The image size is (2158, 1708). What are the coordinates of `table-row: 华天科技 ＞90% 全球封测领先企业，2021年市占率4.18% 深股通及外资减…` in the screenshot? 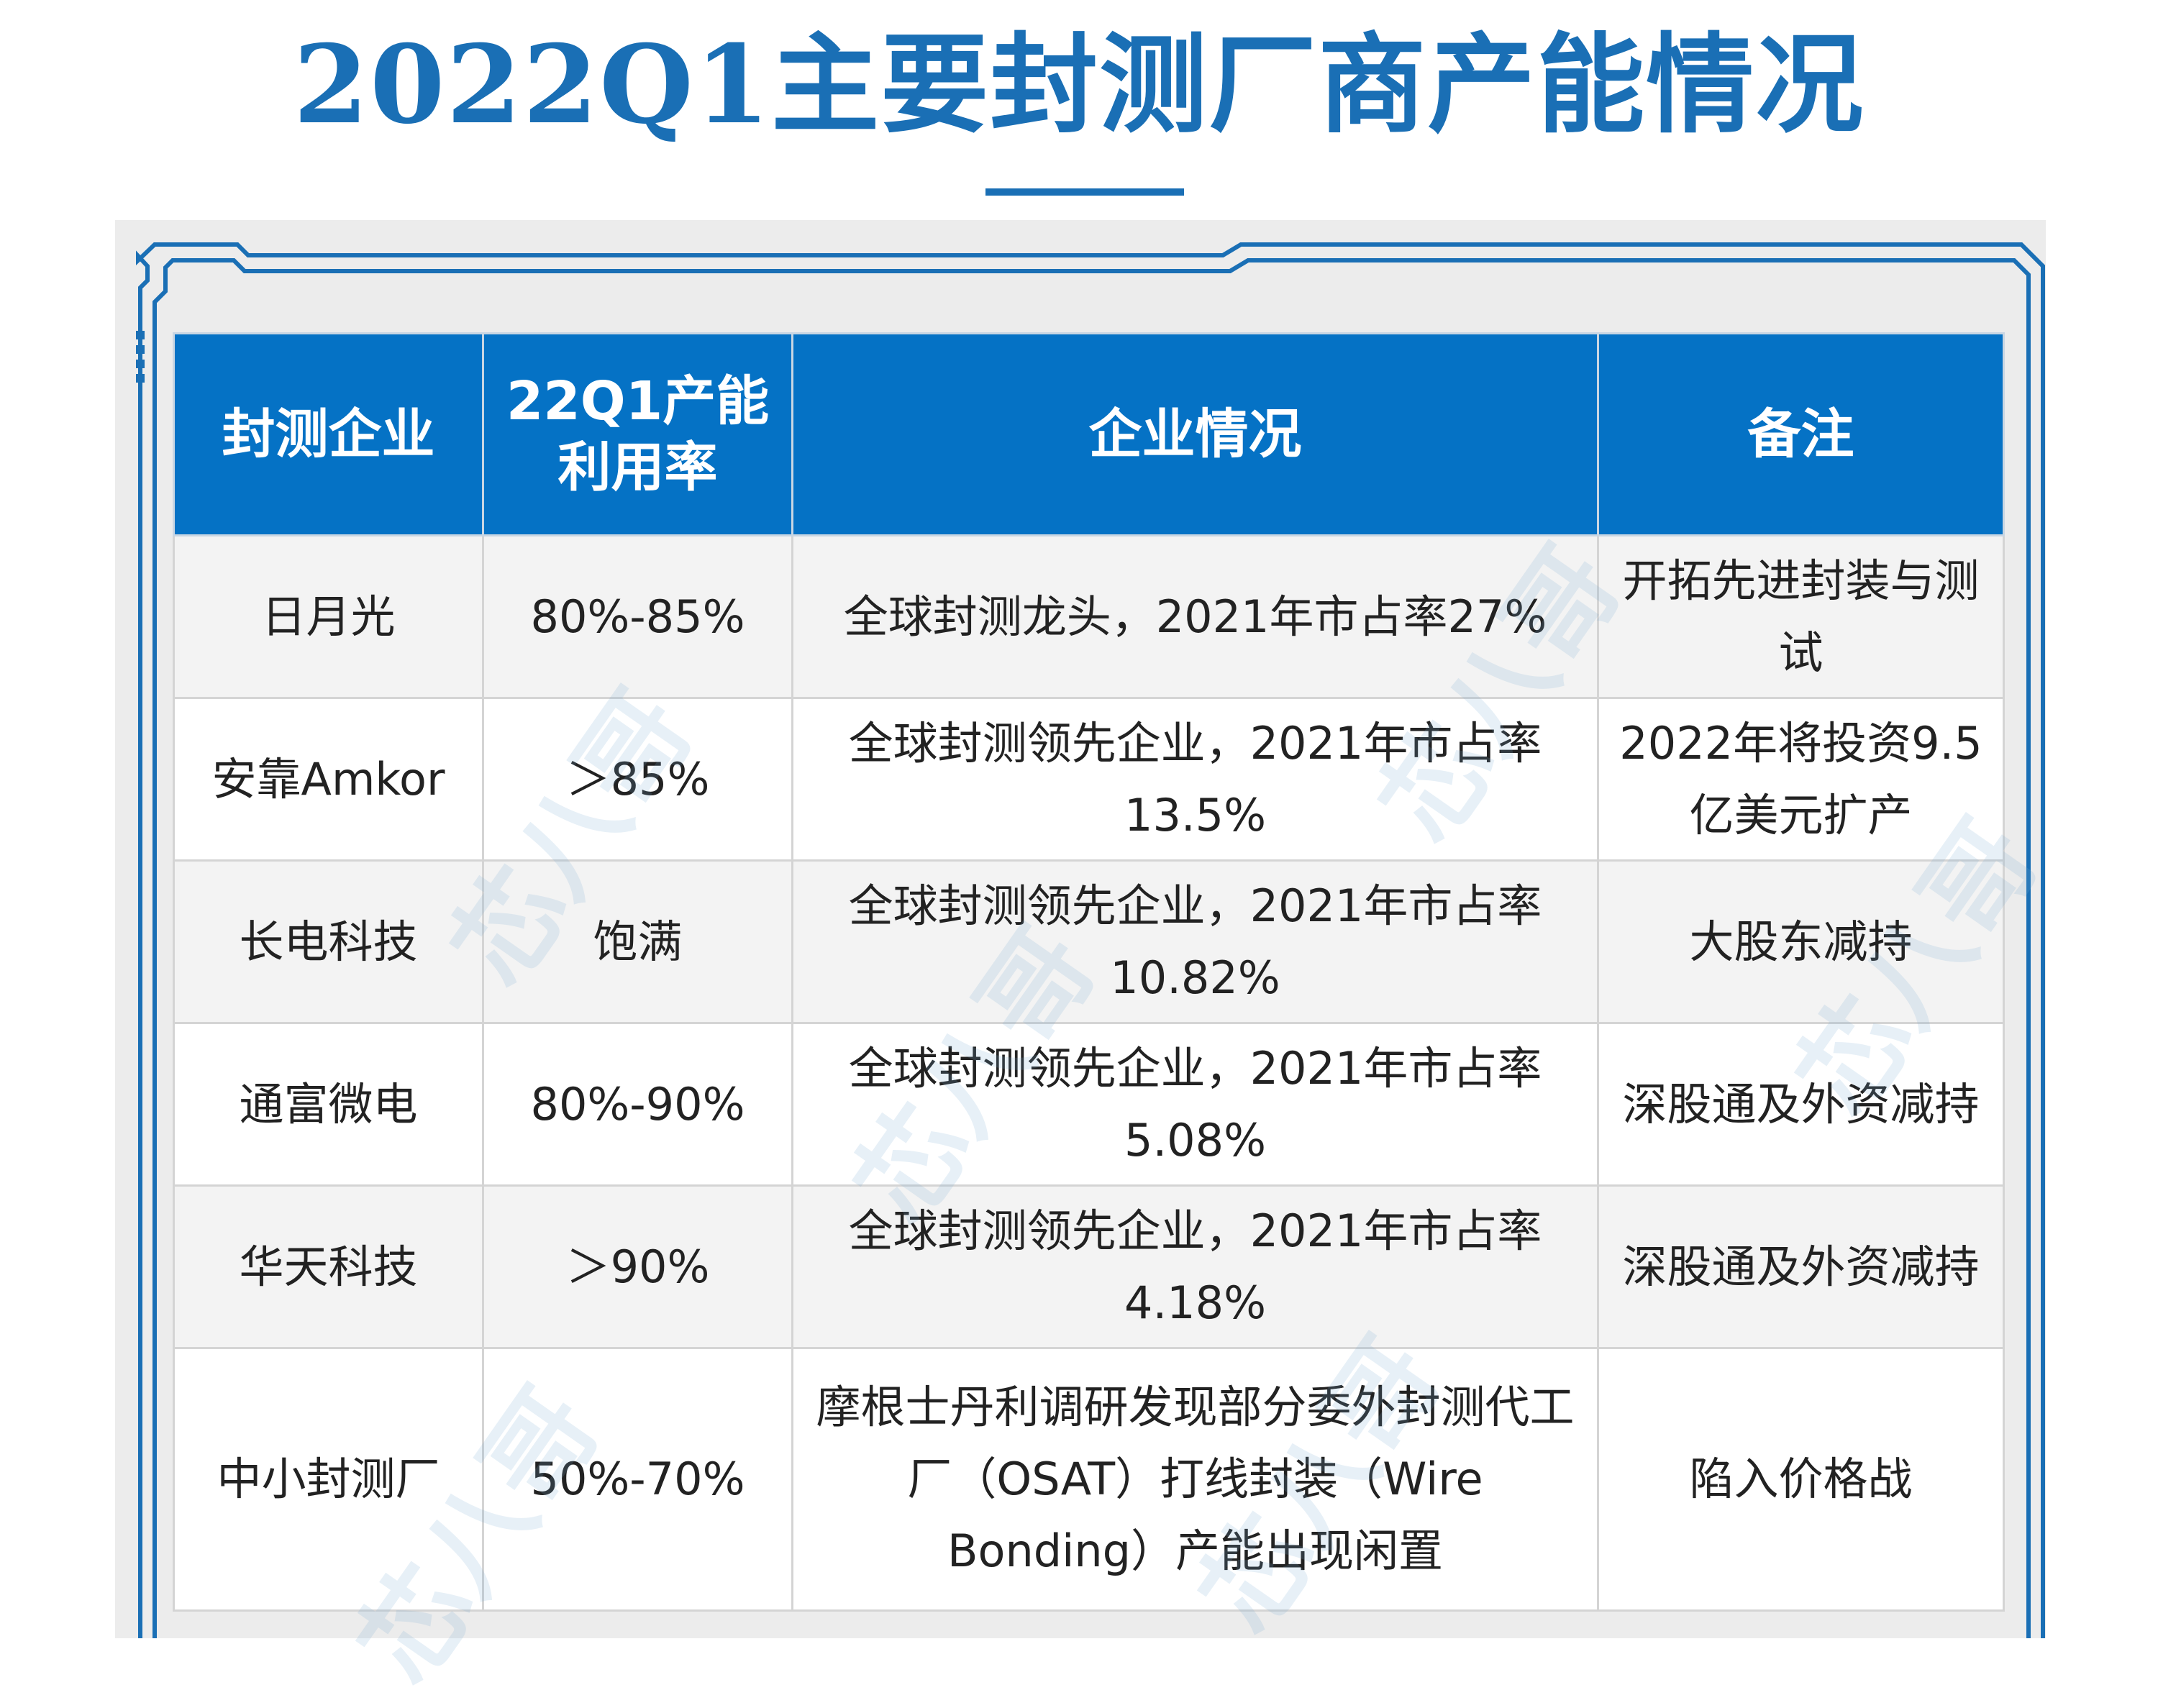 It's located at (1089, 1266).